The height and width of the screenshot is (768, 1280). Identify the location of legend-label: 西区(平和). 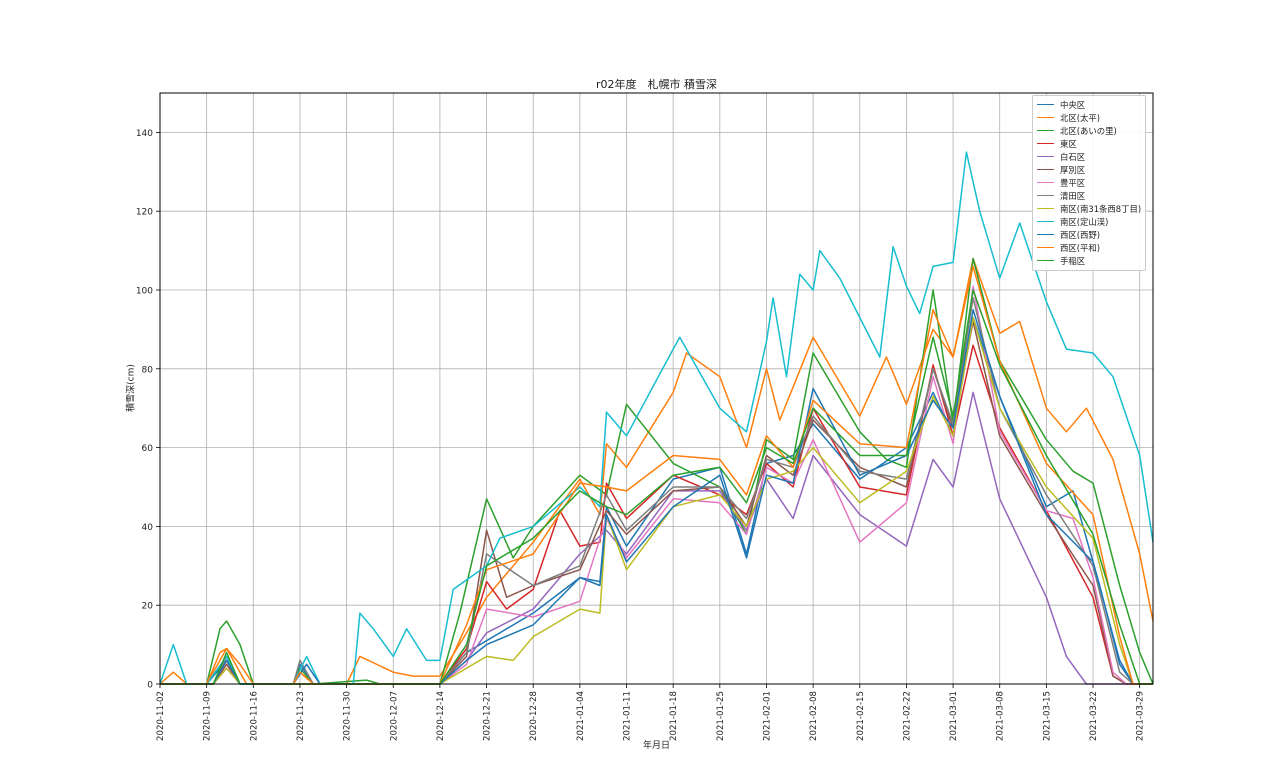
(1080, 247).